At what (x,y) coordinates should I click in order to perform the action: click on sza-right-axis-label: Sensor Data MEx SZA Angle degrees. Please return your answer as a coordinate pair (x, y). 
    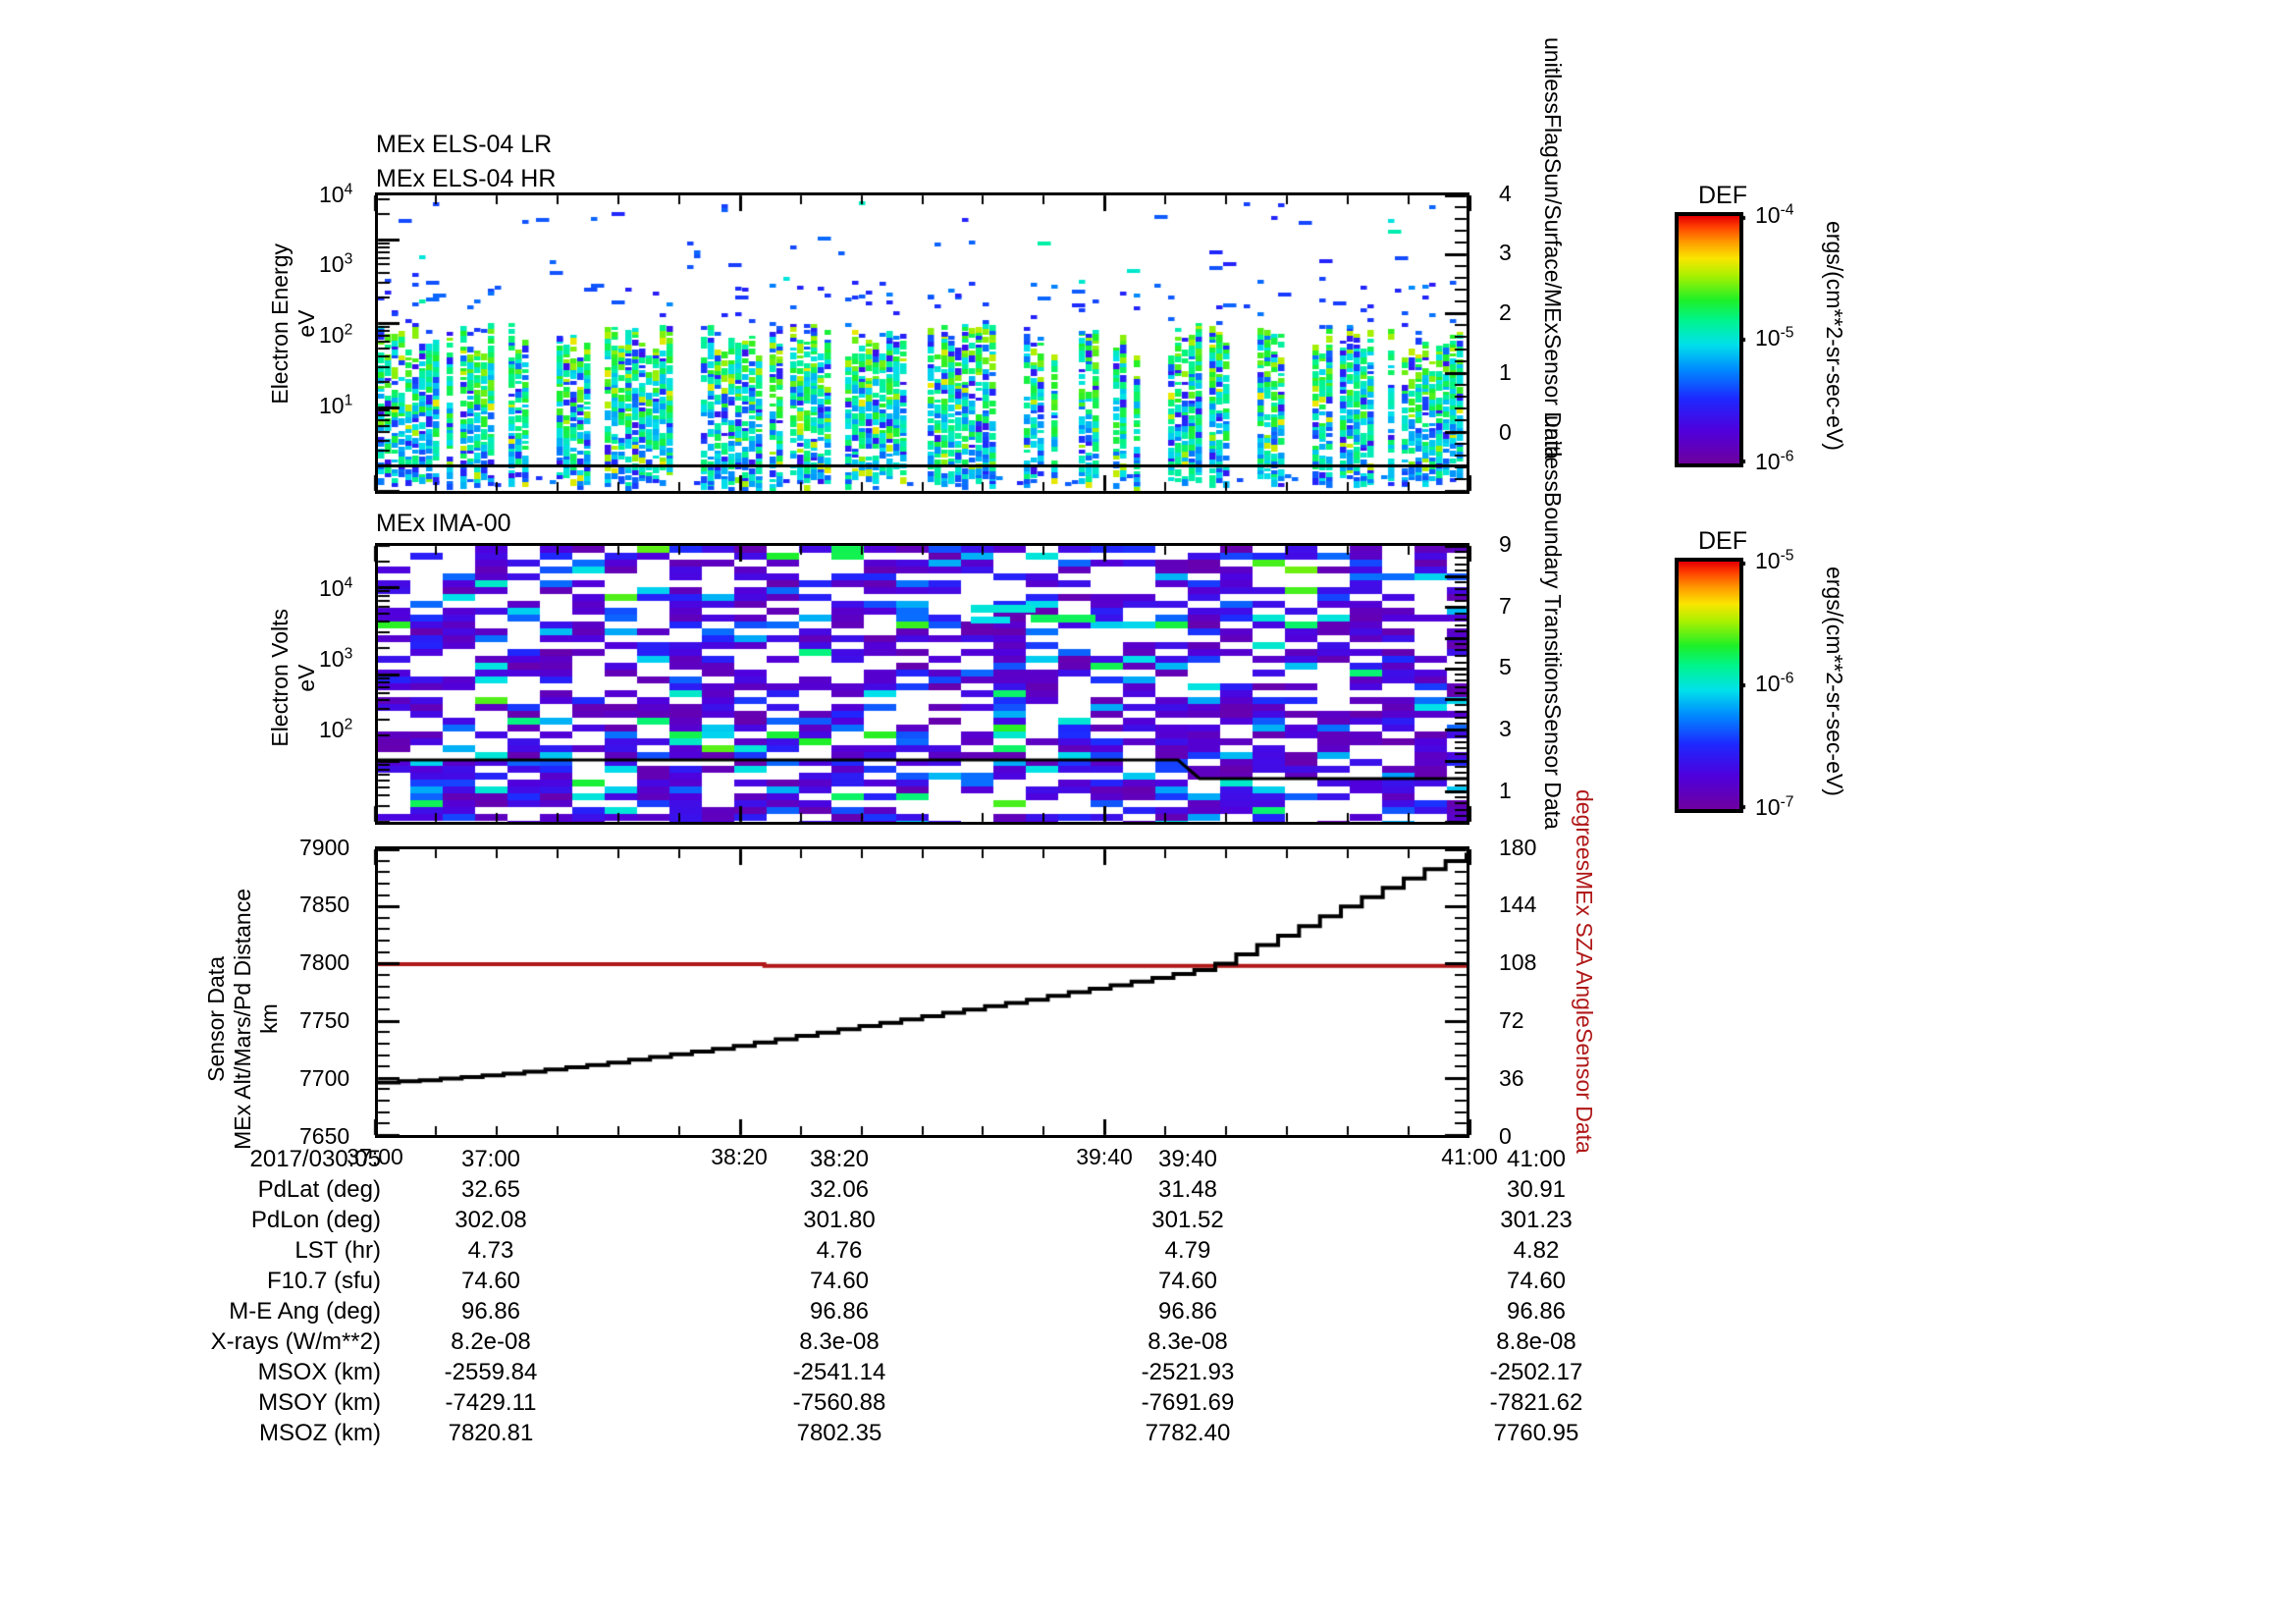
    Looking at the image, I should click on (1585, 971).